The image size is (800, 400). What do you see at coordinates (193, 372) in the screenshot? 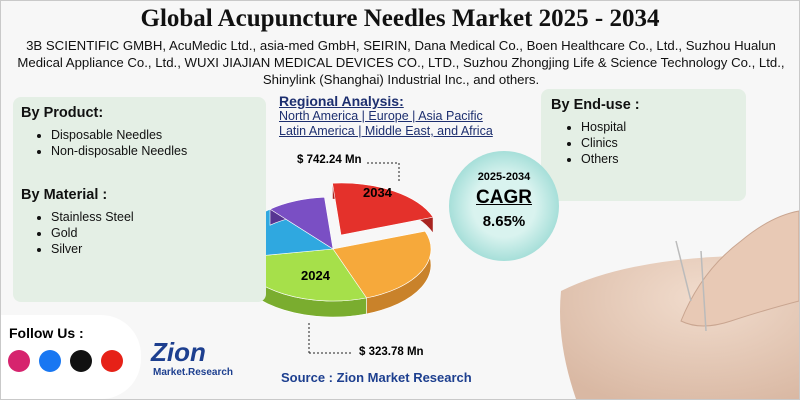
I see `logo-sub: Market.Research` at bounding box center [193, 372].